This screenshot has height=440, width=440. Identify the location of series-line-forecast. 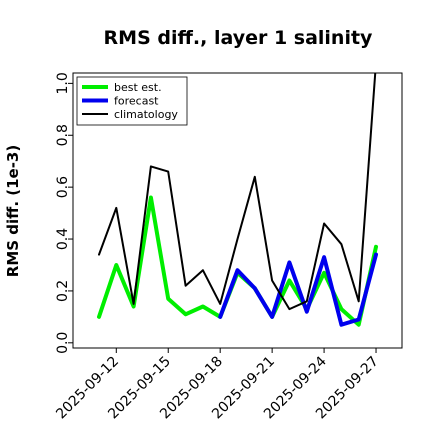
(298, 289).